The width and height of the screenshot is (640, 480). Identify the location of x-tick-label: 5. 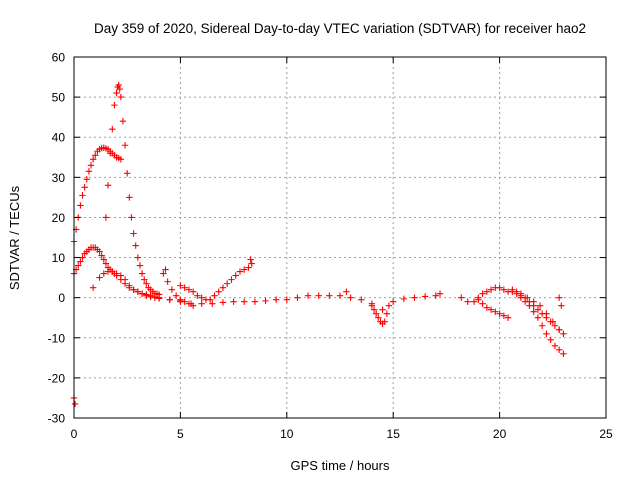
(180, 434).